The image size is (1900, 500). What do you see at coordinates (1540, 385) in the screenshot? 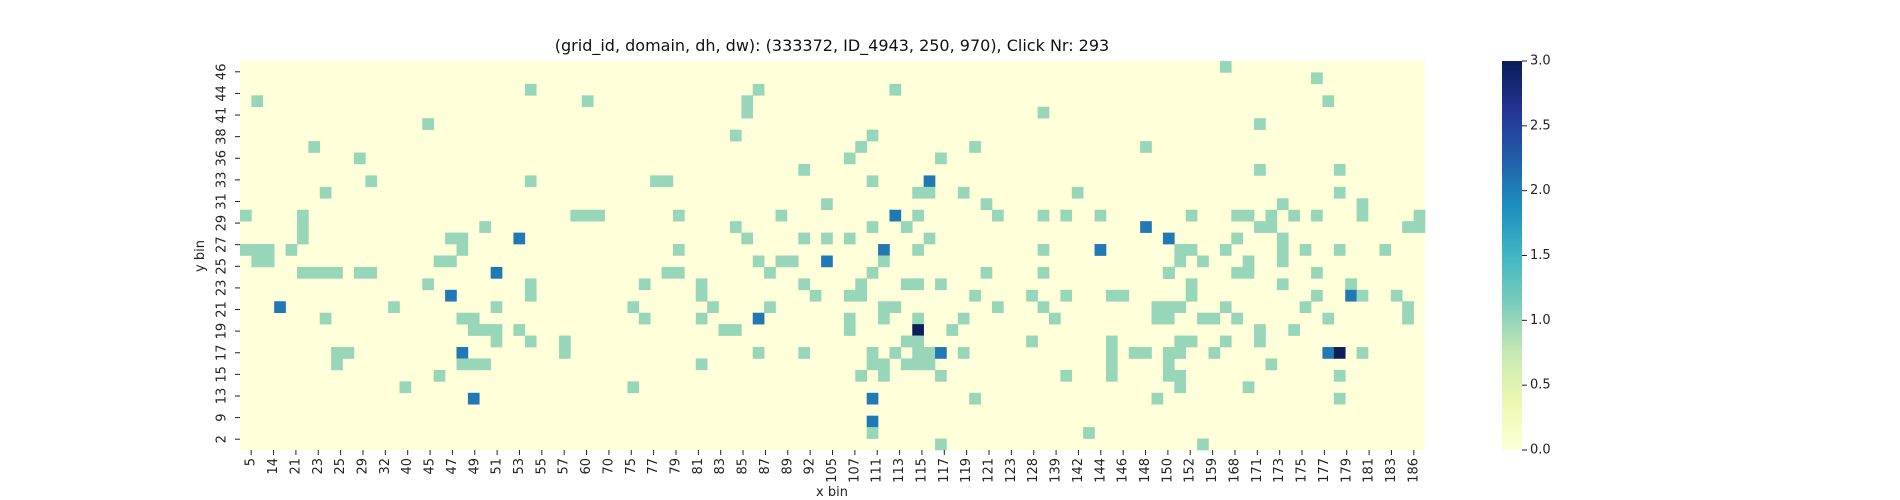
I see `colorbar-tick-label: 0.5` at bounding box center [1540, 385].